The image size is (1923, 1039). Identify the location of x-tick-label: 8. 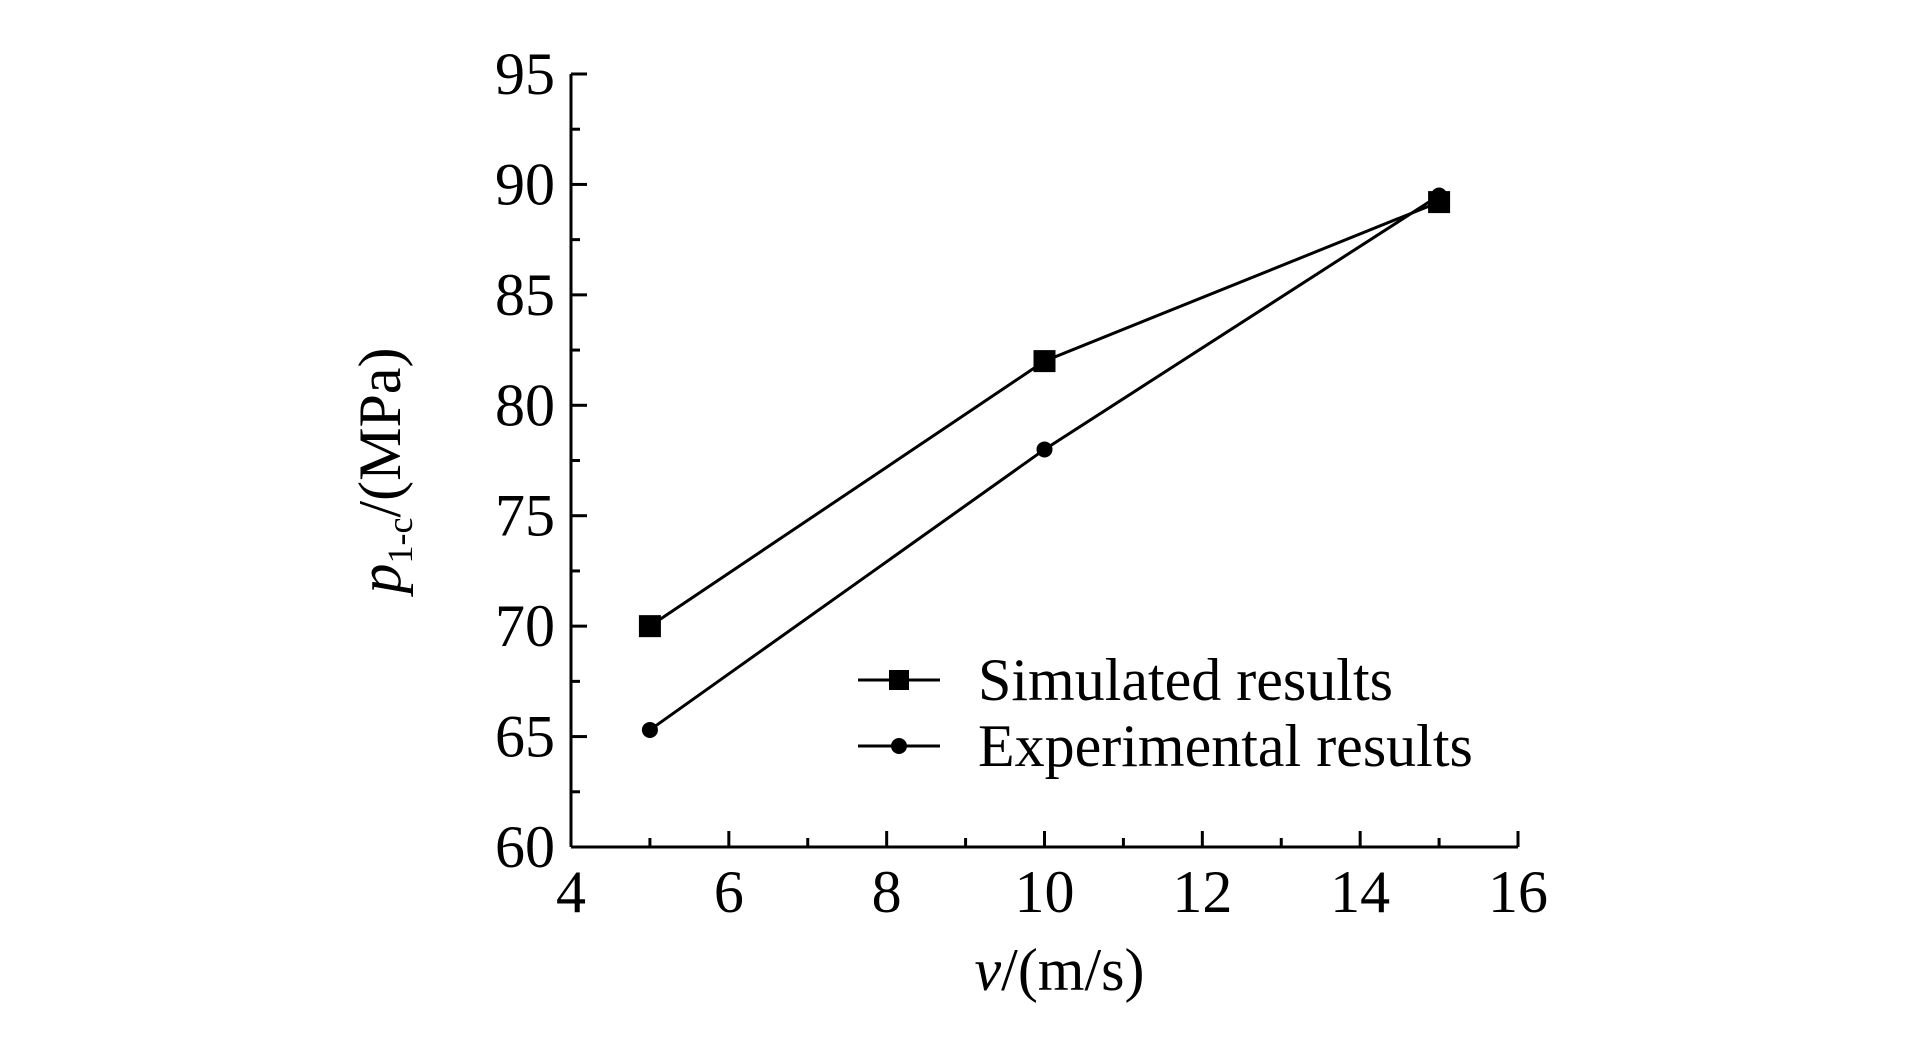
(887, 892).